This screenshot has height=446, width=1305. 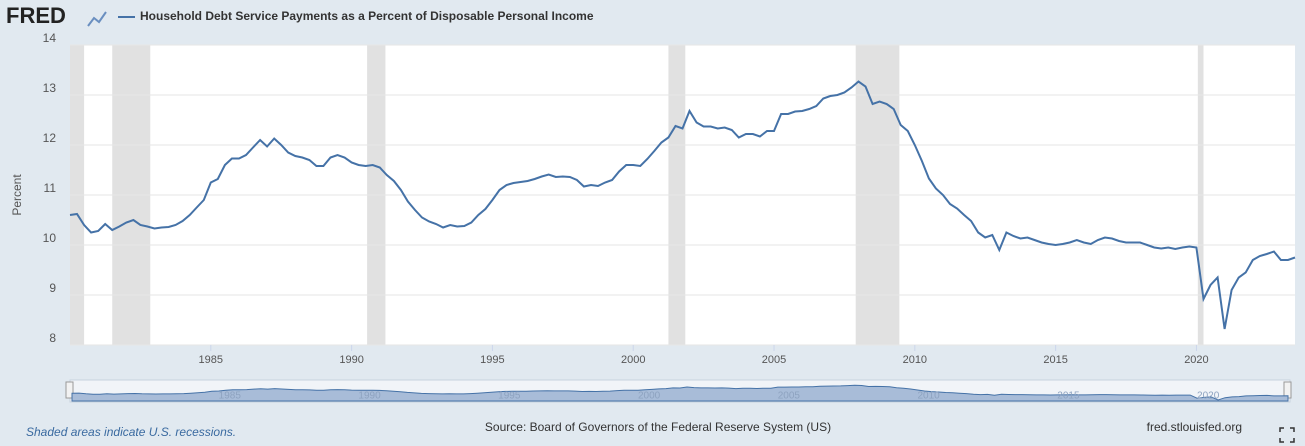 I want to click on x-tick-label: 1985, so click(x=211, y=360).